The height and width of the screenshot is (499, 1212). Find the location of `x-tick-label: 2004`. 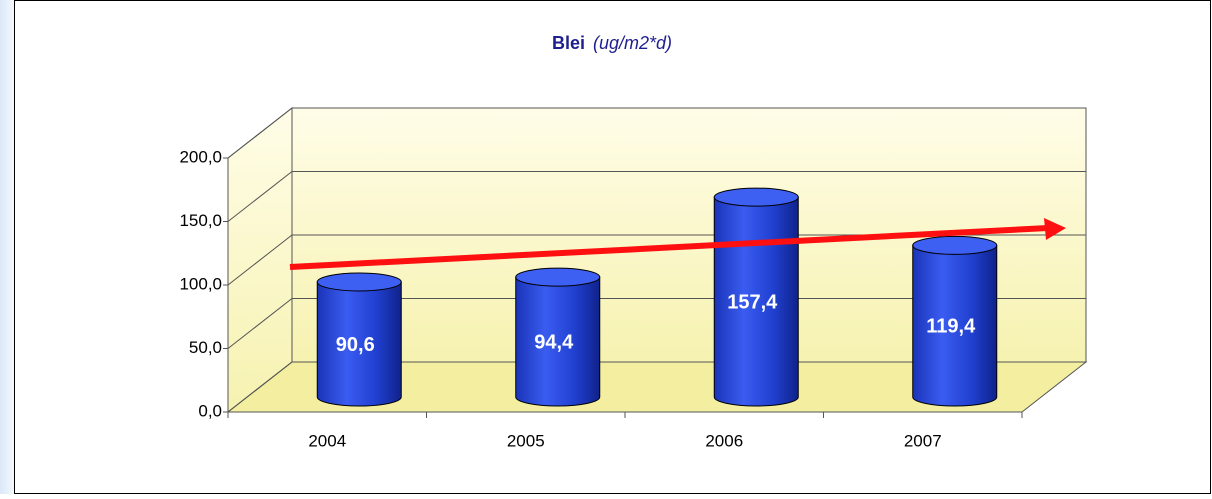

x-tick-label: 2004 is located at coordinates (327, 440).